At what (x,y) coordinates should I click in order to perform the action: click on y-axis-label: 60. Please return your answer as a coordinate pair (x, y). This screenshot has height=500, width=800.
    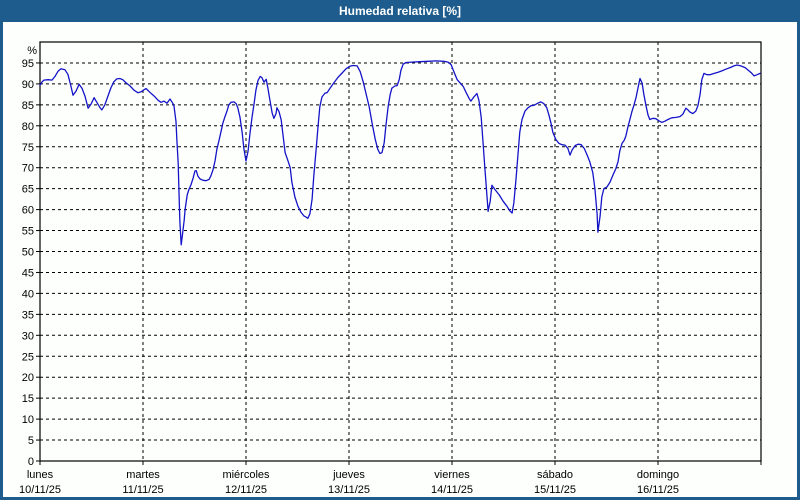
    Looking at the image, I should click on (28, 211).